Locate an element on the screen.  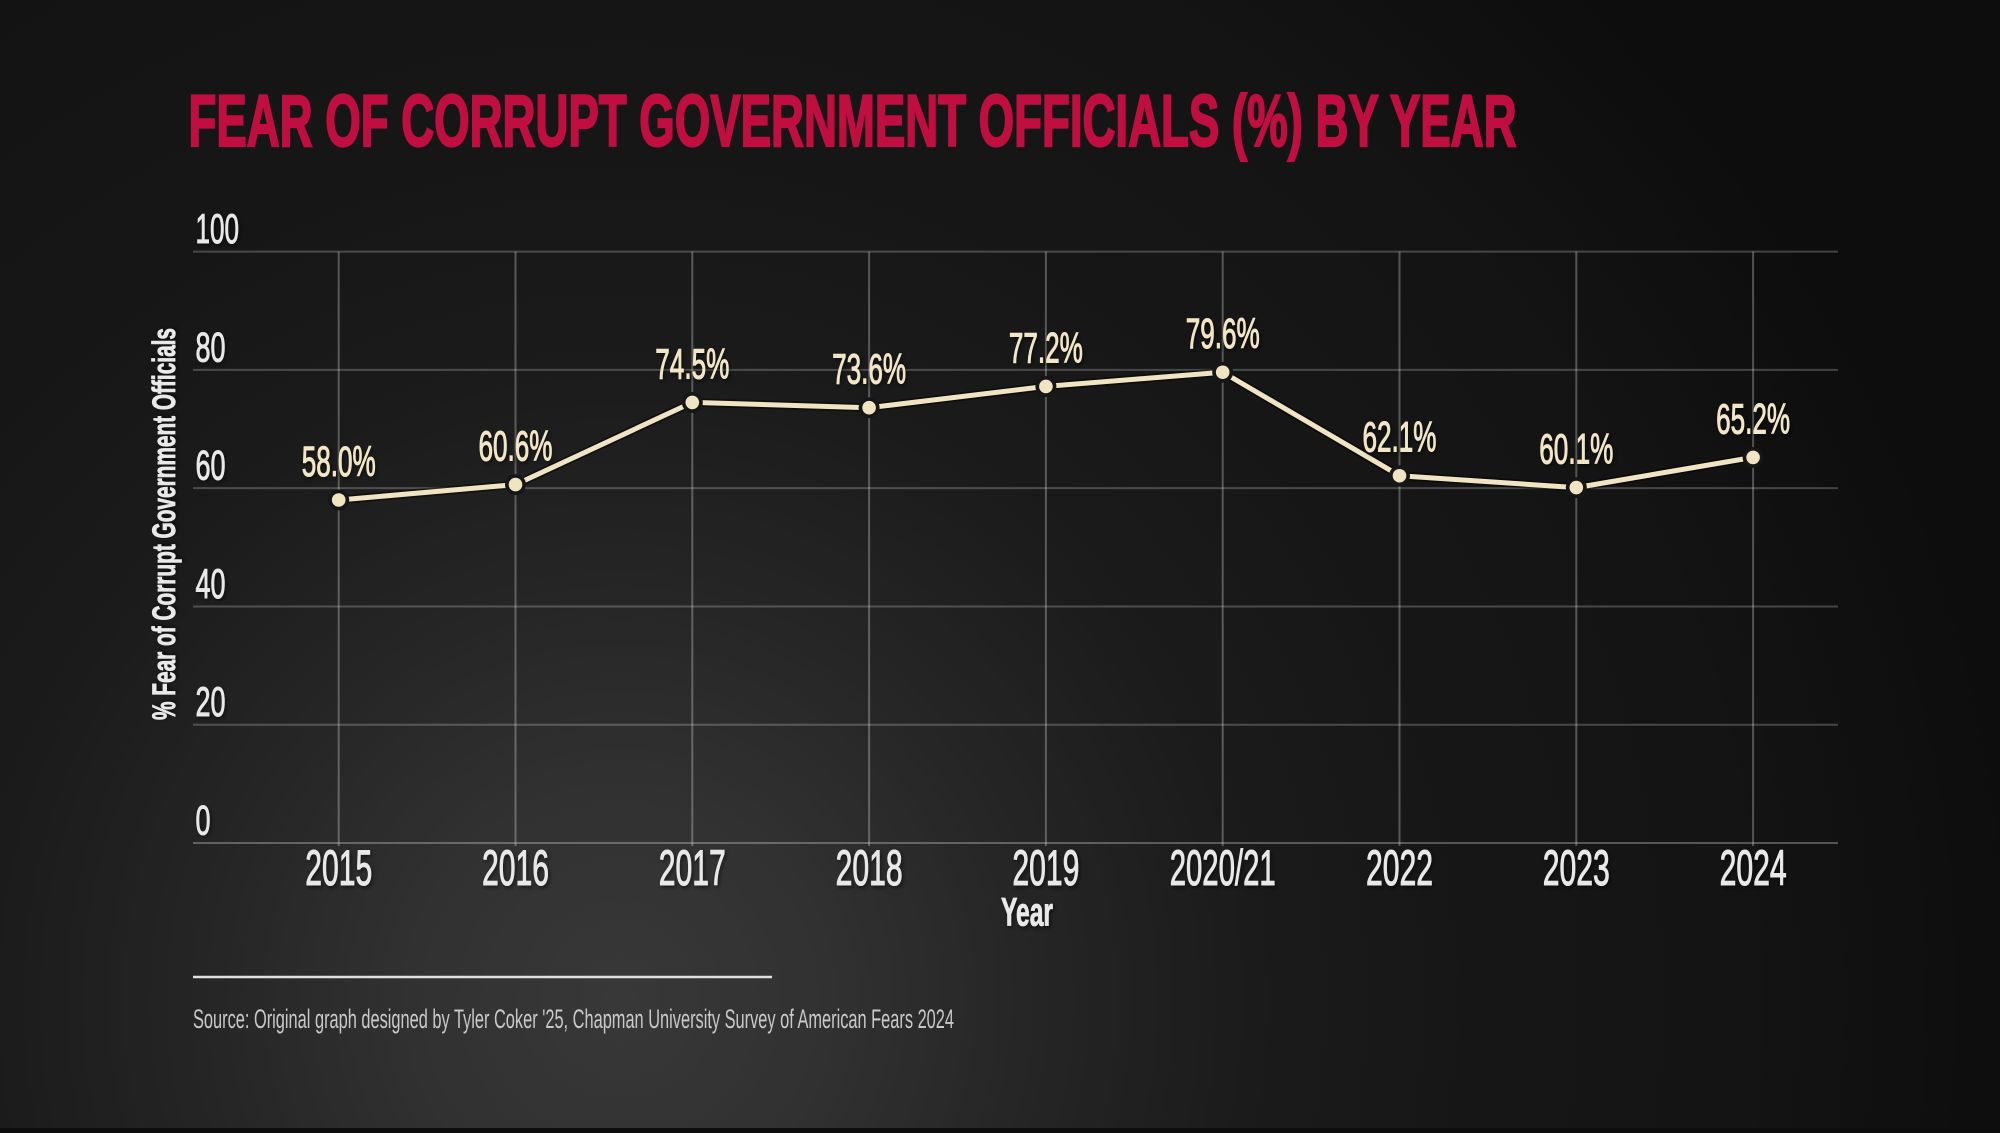
data-point-label-2019: 77.2% is located at coordinates (1046, 348).